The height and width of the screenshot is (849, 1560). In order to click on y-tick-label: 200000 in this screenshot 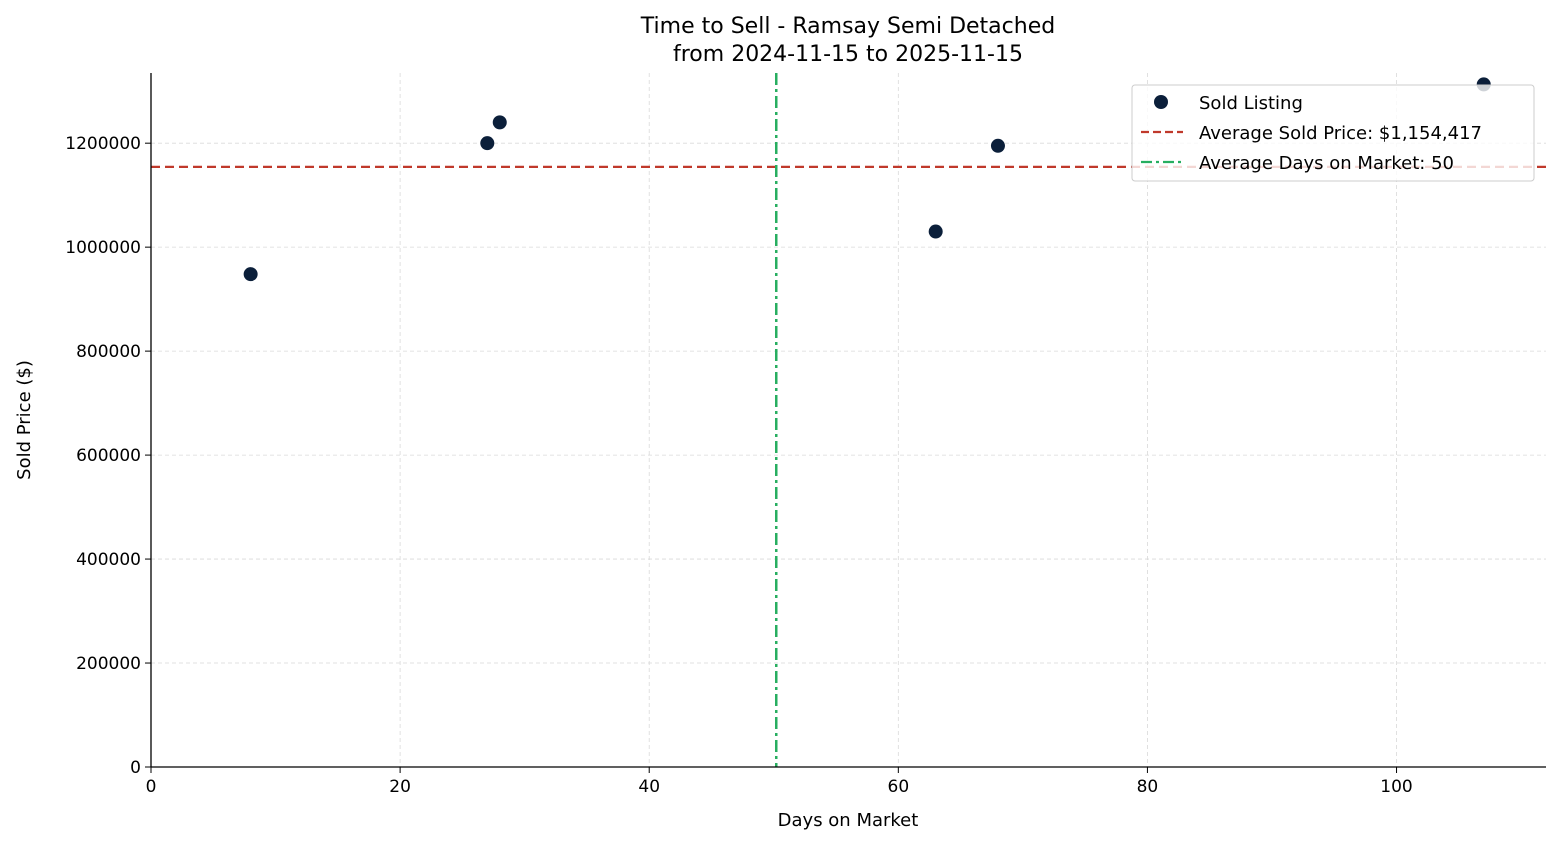, I will do `click(108, 664)`.